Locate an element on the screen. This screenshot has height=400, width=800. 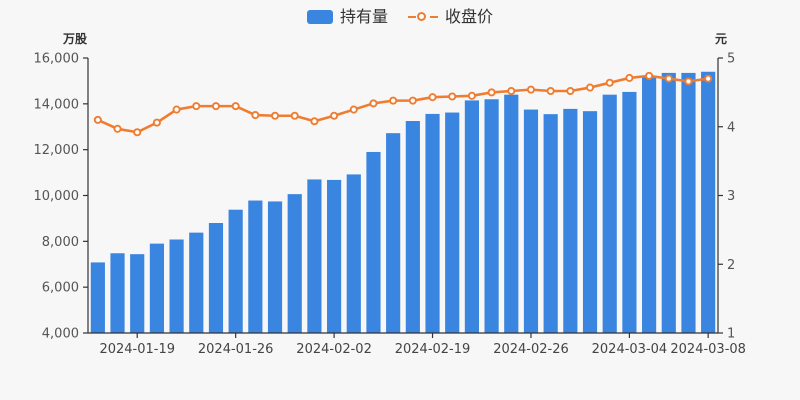
x-axis-tick-label: 2024-03-08 is located at coordinates (708, 349).